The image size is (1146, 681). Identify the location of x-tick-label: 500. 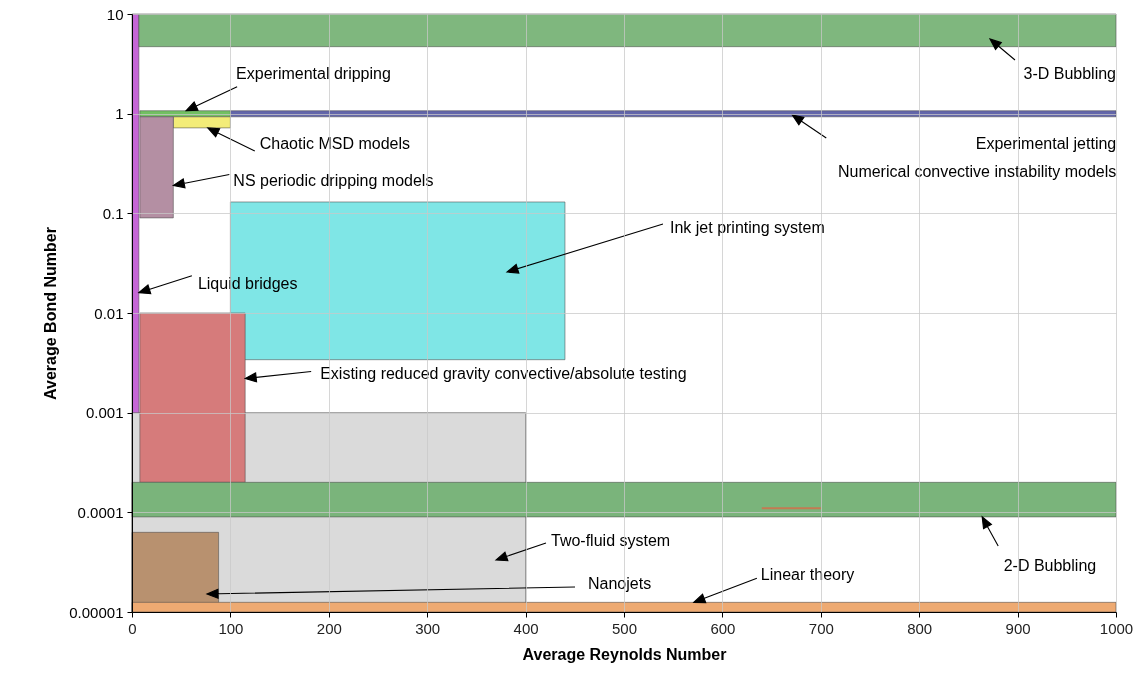
(624, 628).